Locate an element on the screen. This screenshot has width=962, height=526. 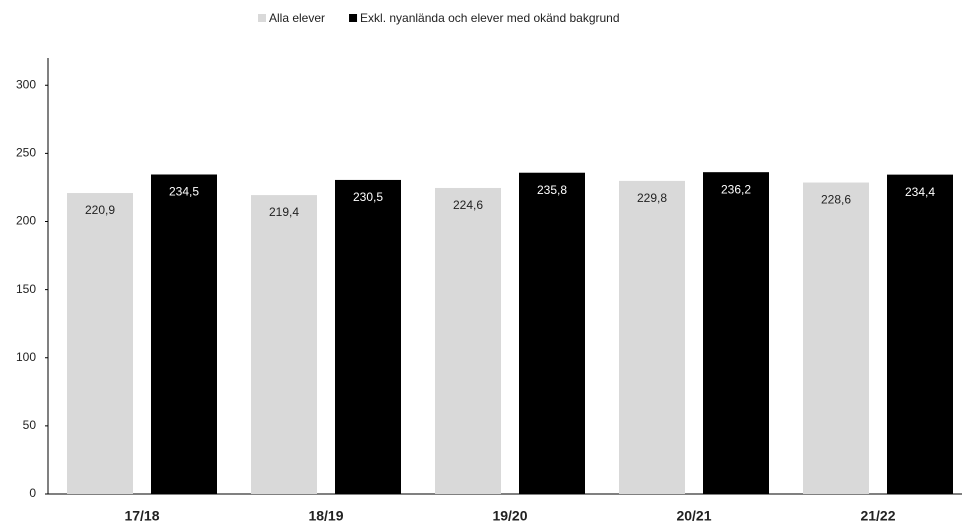
y-tick-label: 200 is located at coordinates (26, 221).